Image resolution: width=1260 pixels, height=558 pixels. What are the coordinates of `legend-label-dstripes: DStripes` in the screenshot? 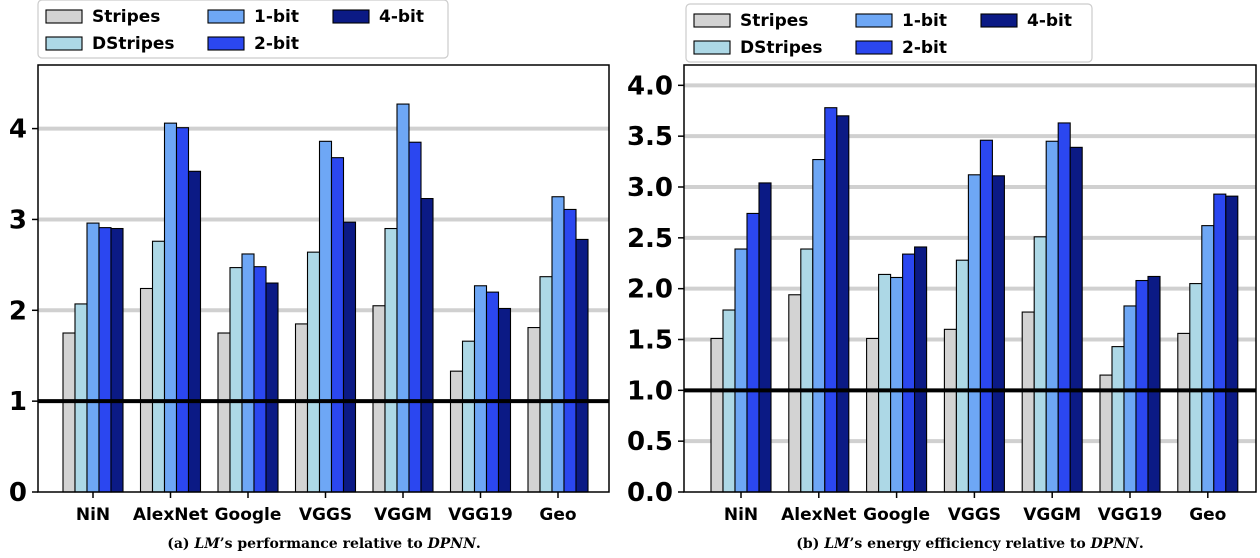 It's located at (133, 44).